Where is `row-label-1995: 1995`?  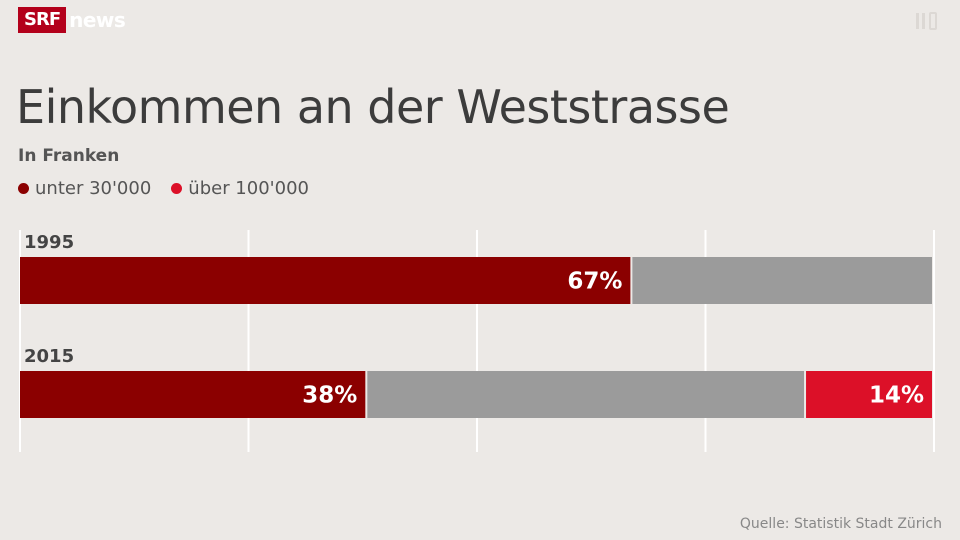
row-label-1995: 1995 is located at coordinates (49, 242).